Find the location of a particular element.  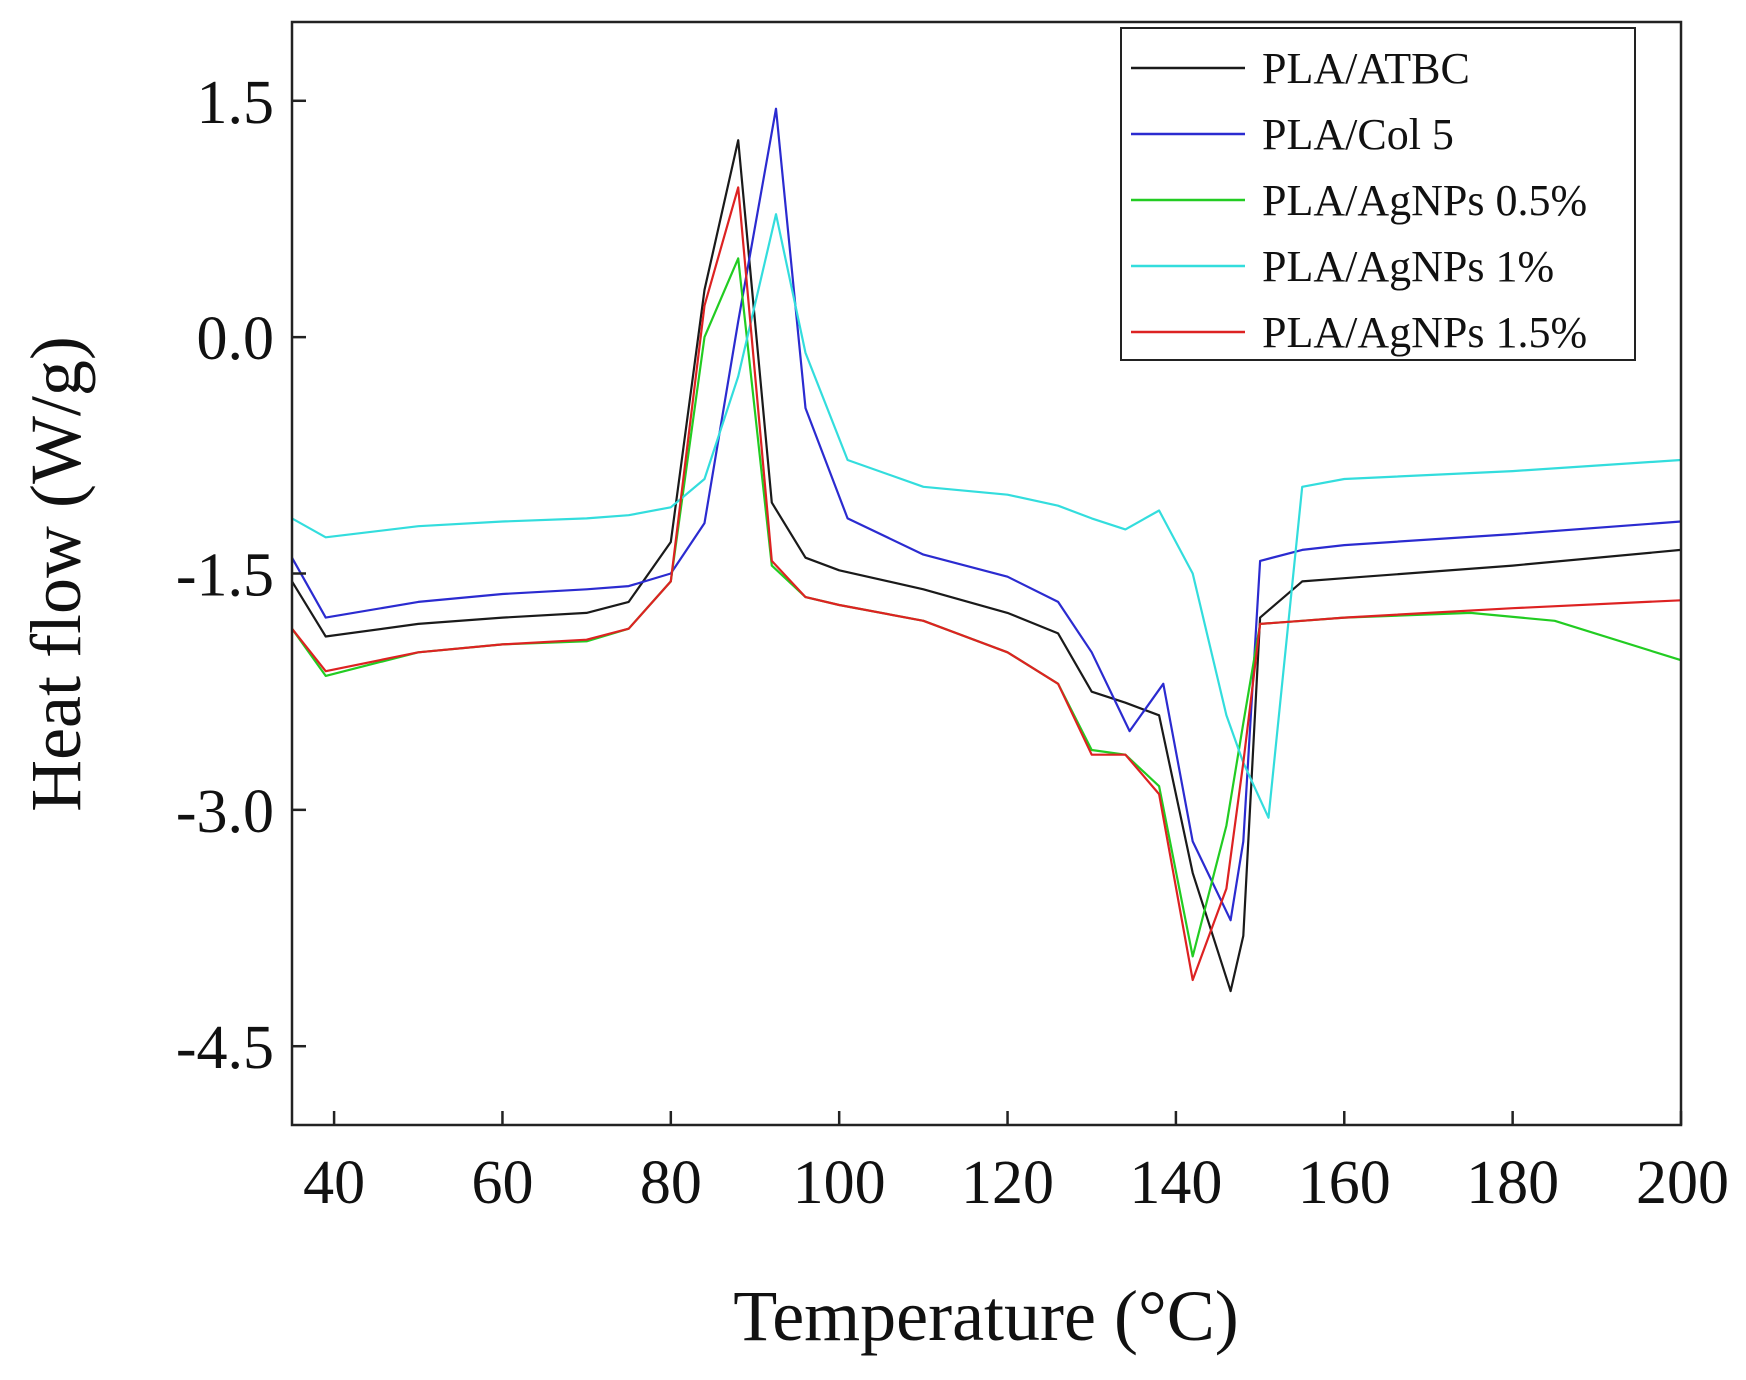

x-tick-label: 180 is located at coordinates (1512, 1183).